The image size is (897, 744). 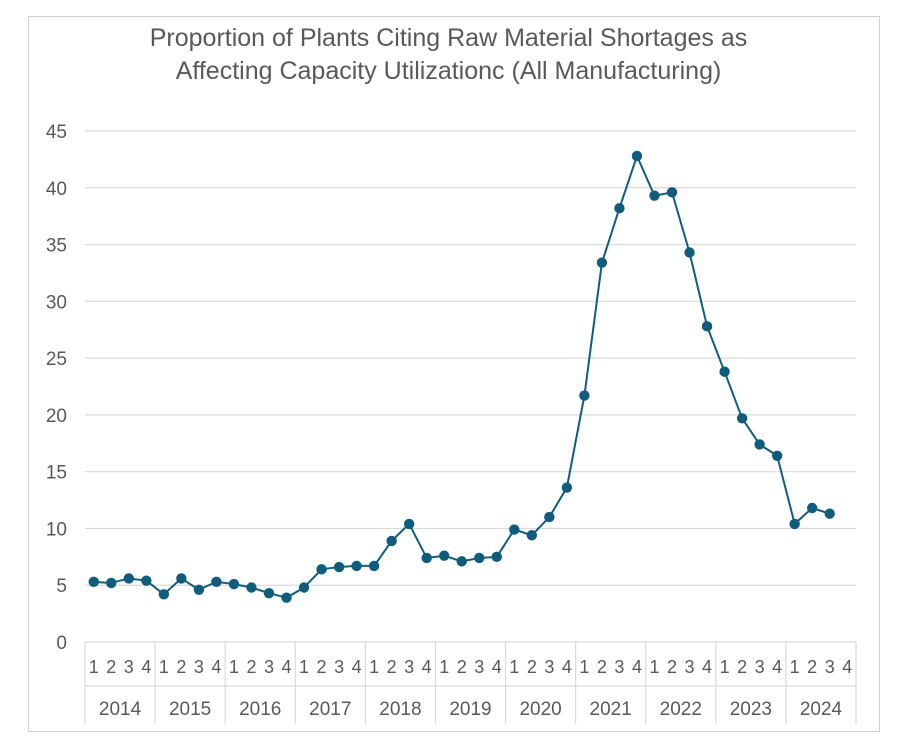 What do you see at coordinates (391, 541) in the screenshot?
I see `data-point-2018-q2` at bounding box center [391, 541].